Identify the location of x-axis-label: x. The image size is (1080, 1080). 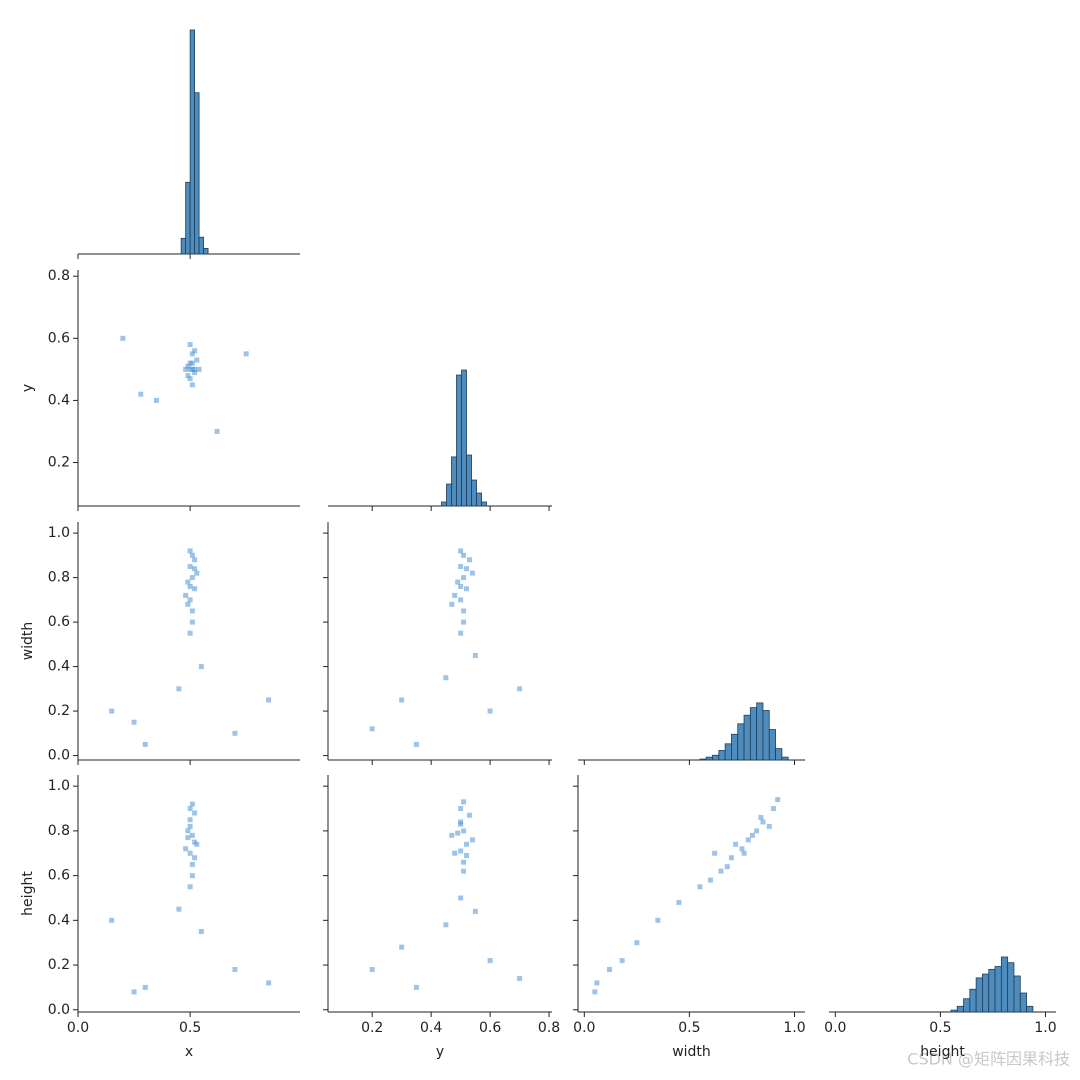
(189, 1052).